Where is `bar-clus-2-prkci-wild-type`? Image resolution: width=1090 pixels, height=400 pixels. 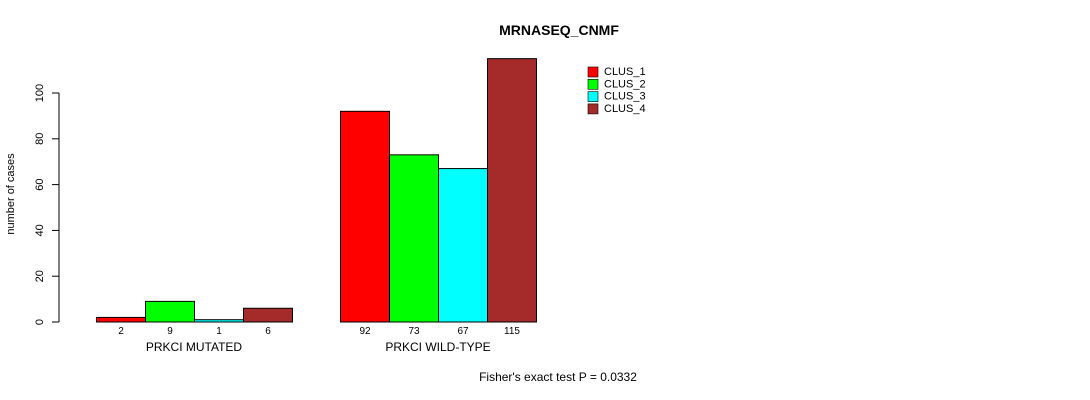 bar-clus-2-prkci-wild-type is located at coordinates (414, 238).